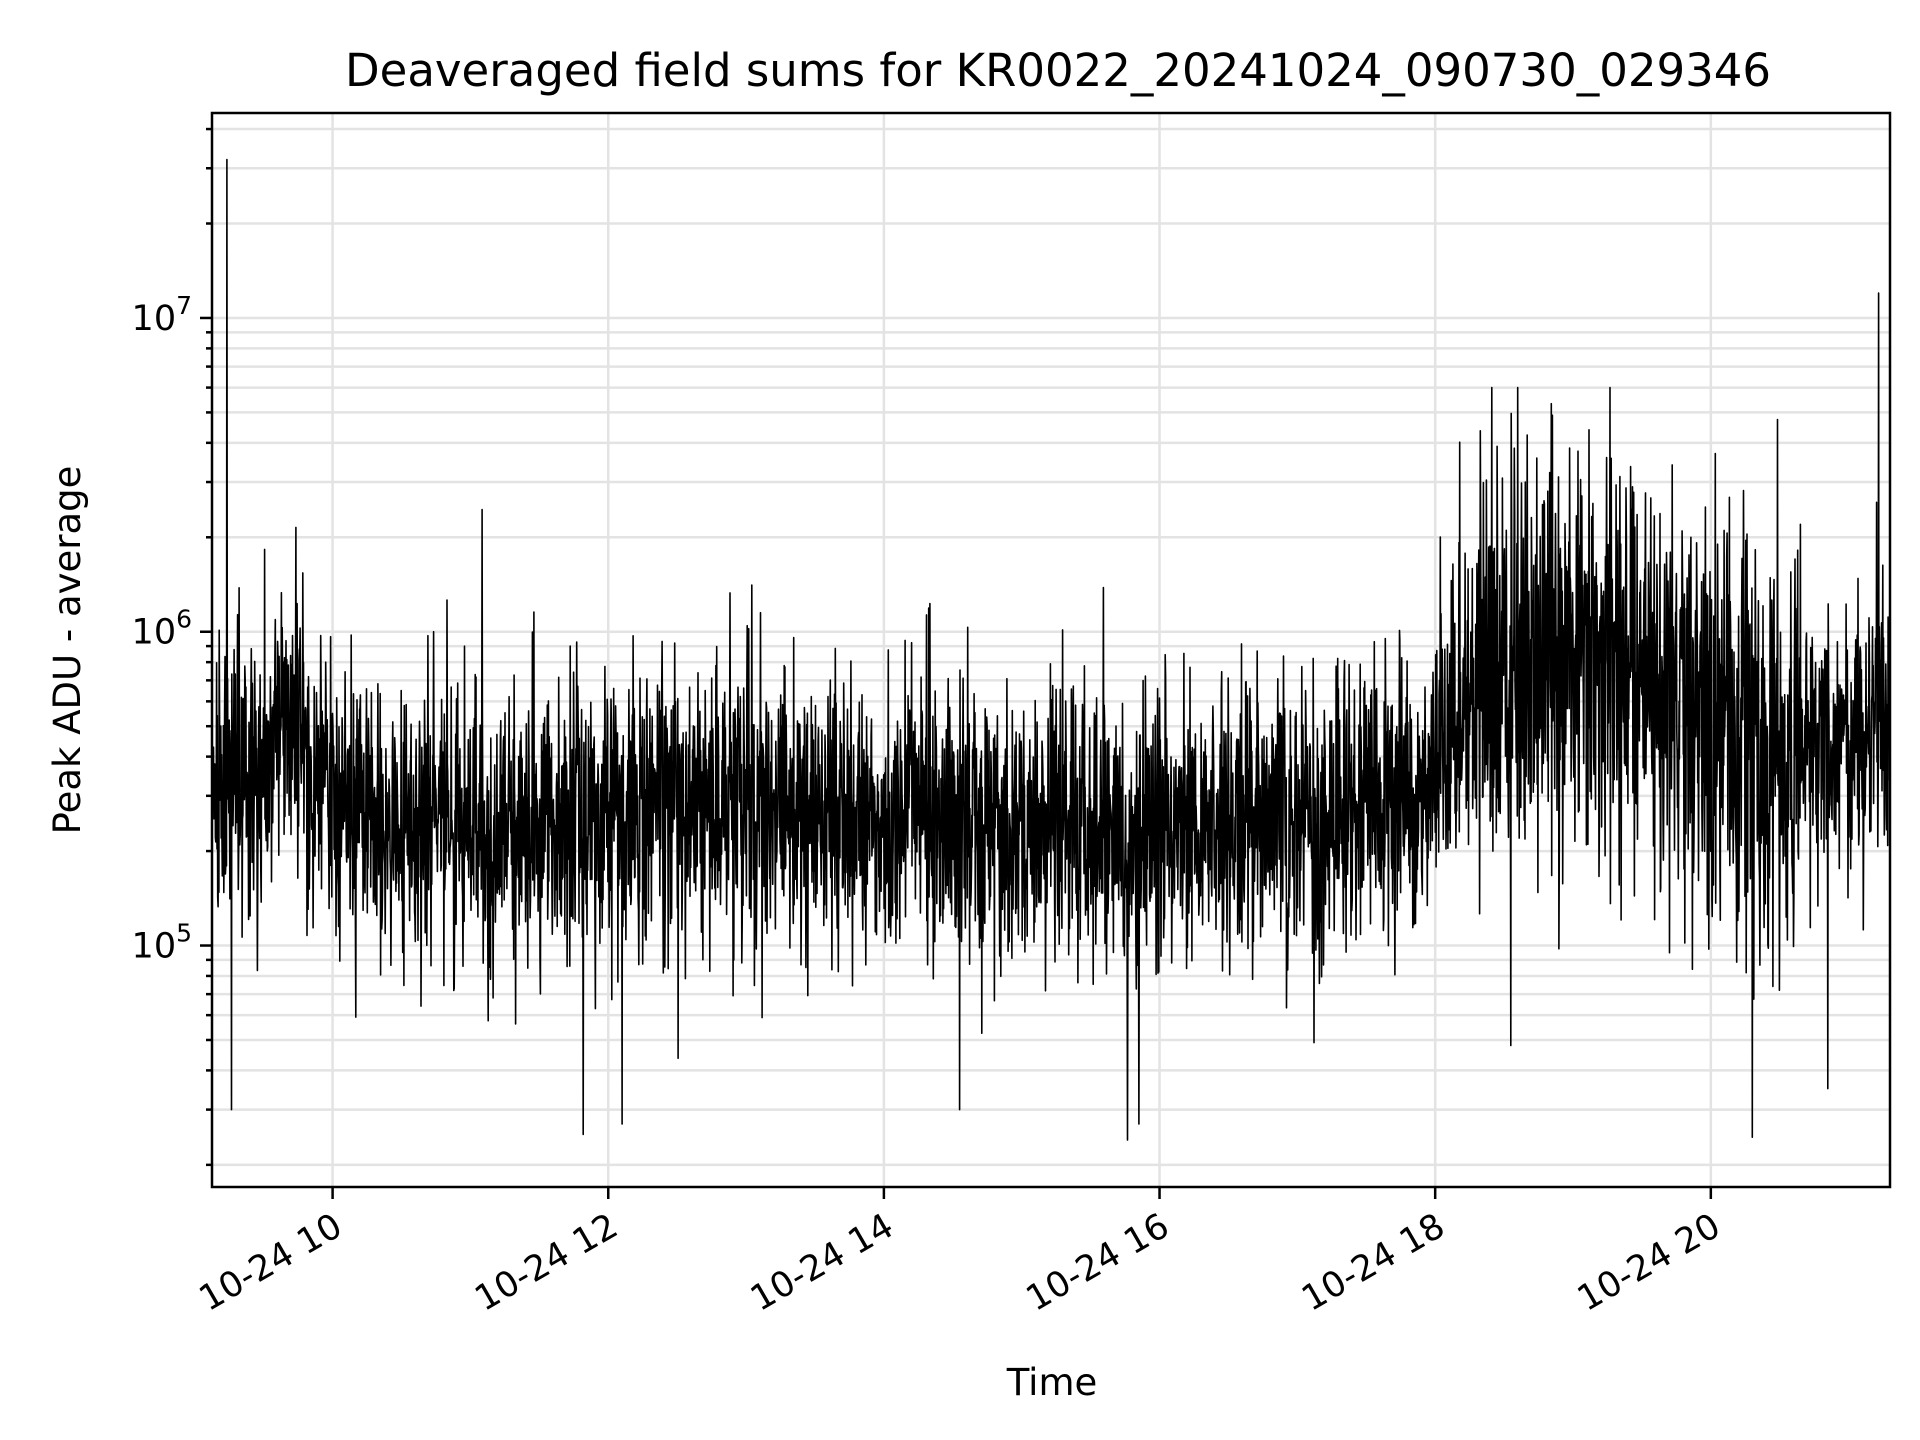  What do you see at coordinates (162, 629) in the screenshot?
I see `y-tick-label: 10⁶` at bounding box center [162, 629].